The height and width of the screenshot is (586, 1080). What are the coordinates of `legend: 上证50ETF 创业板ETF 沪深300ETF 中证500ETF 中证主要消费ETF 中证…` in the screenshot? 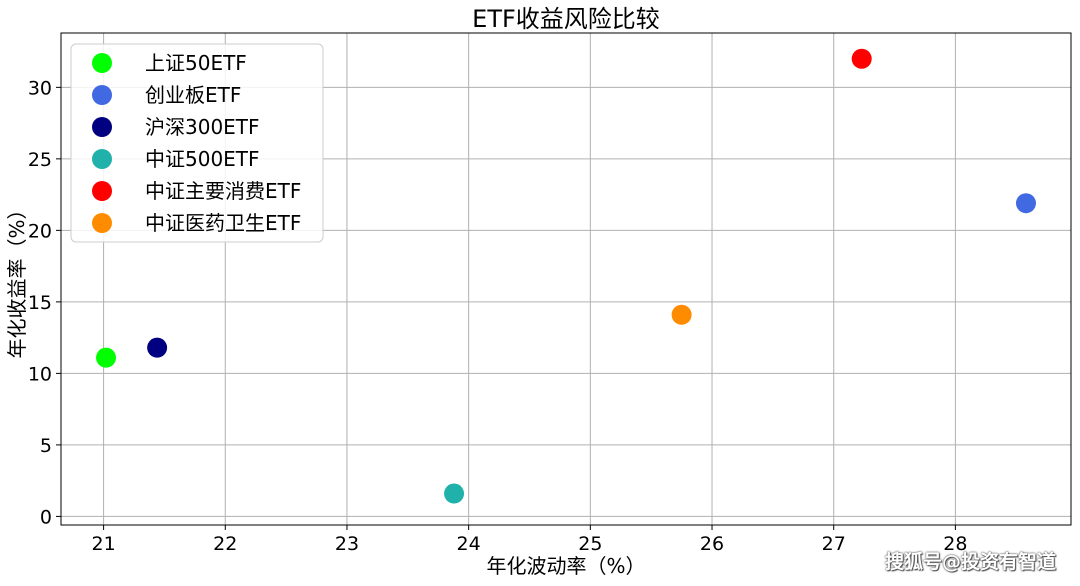 It's located at (197, 143).